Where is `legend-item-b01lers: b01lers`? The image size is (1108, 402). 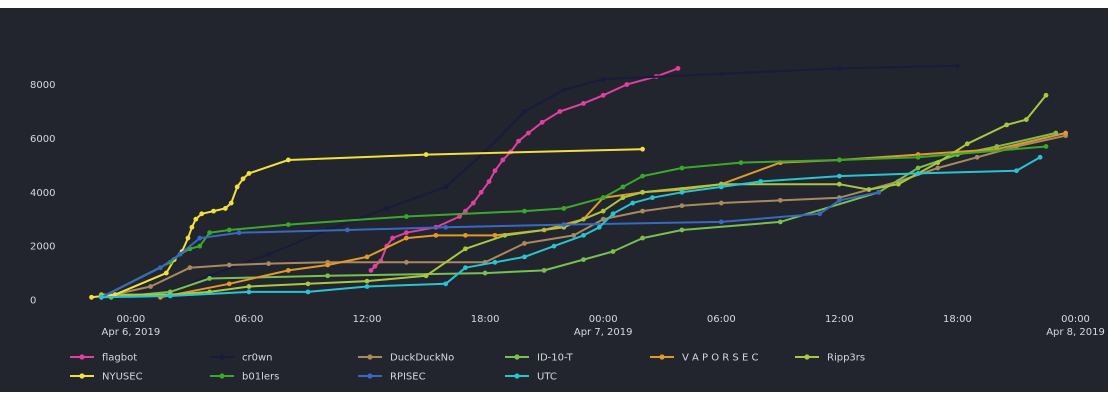
legend-item-b01lers: b01lers is located at coordinates (244, 377).